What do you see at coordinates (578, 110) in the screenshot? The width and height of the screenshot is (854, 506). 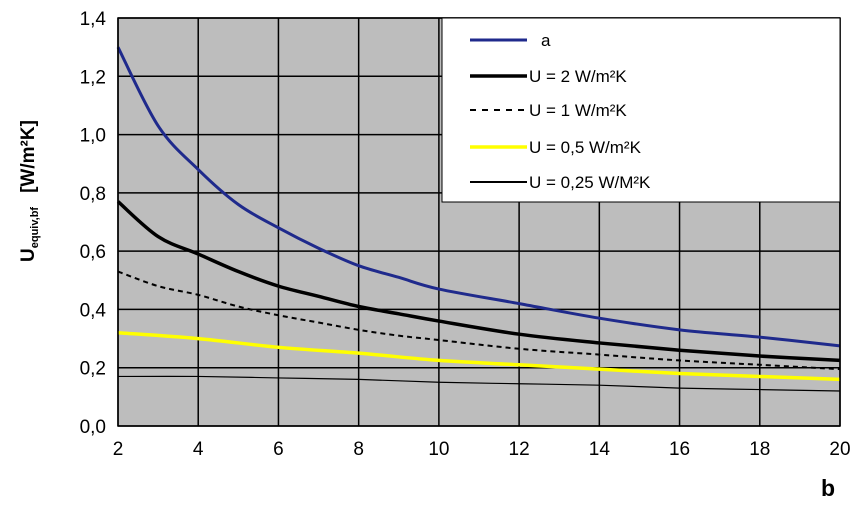 I see `legend-label-3: U = 1 W/m²K` at bounding box center [578, 110].